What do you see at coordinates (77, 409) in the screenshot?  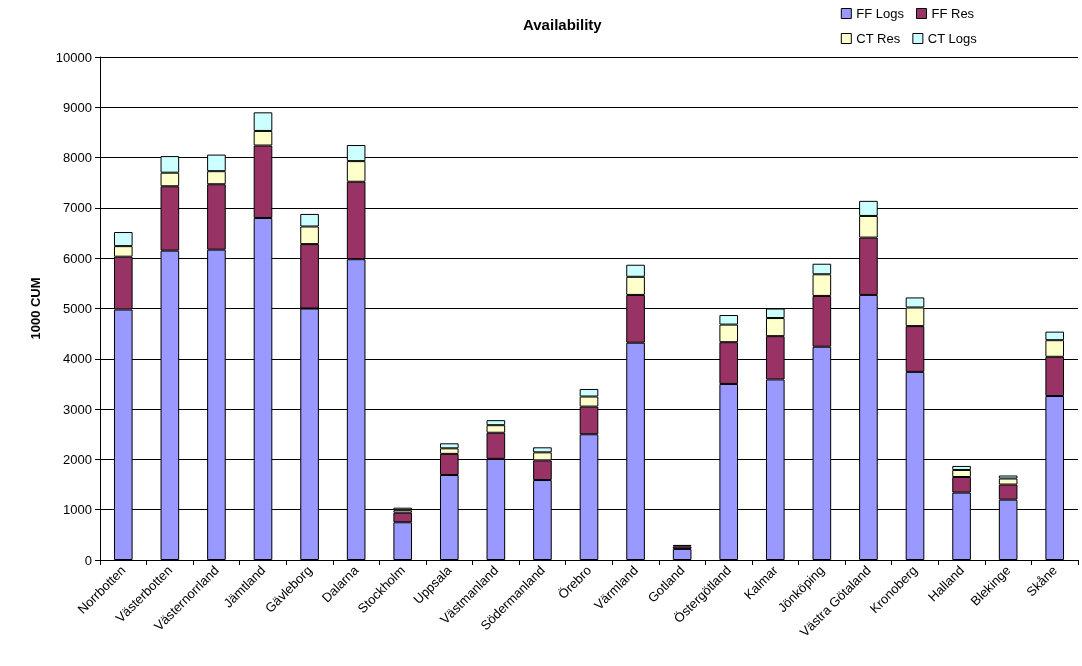 I see `y-tick-label: 3000` at bounding box center [77, 409].